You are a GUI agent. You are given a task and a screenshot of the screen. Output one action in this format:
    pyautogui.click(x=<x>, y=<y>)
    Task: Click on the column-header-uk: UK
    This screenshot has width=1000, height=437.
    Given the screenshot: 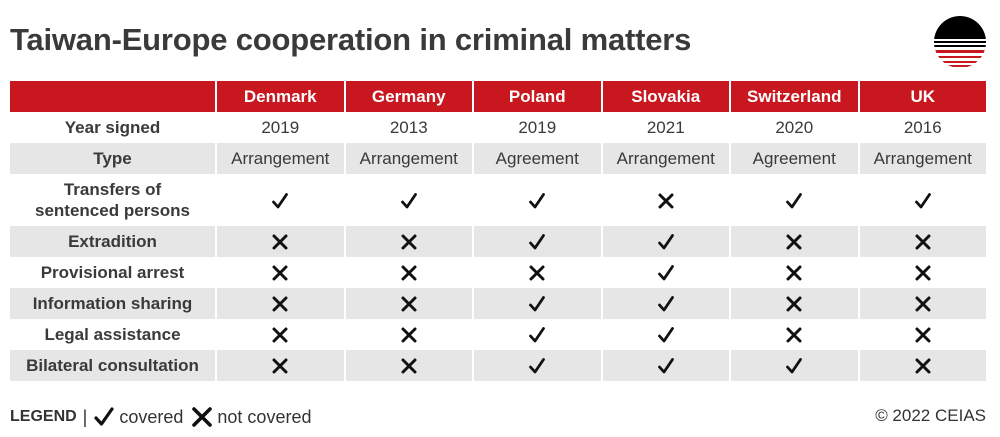 What is the action you would take?
    pyautogui.click(x=922, y=96)
    